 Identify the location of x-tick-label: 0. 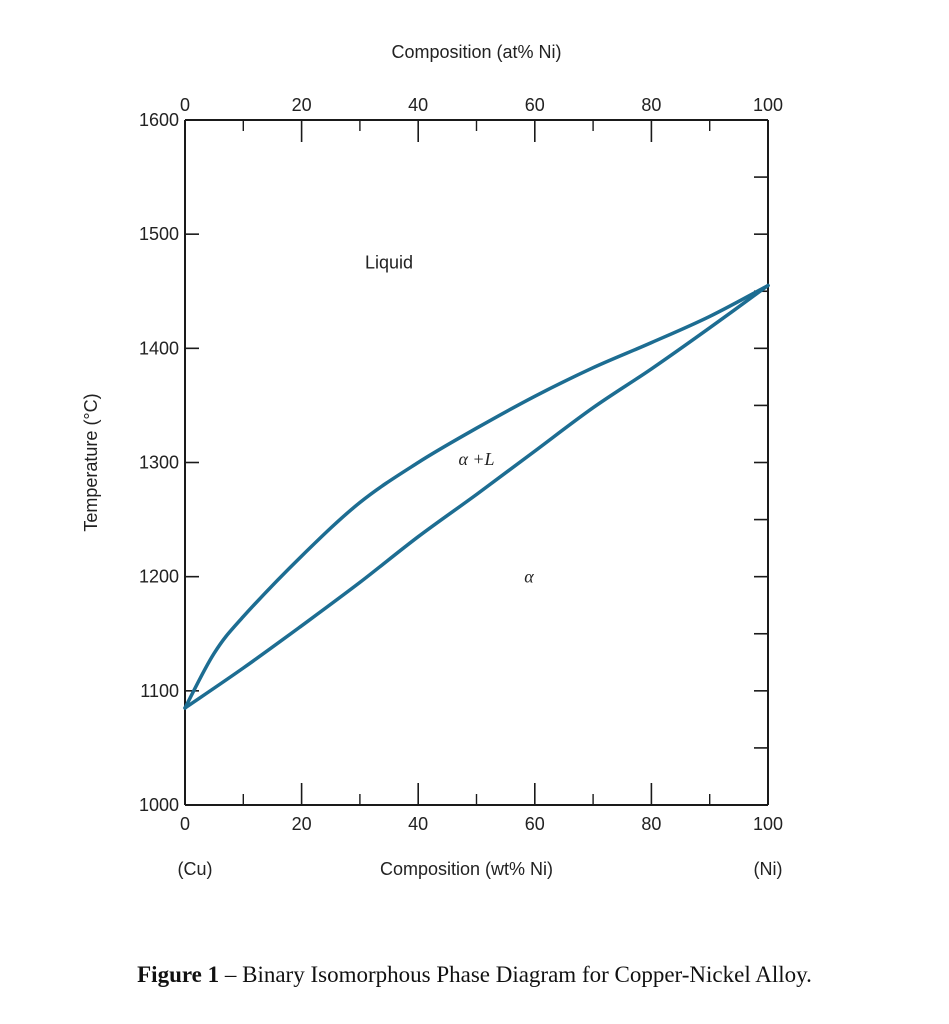
(185, 824).